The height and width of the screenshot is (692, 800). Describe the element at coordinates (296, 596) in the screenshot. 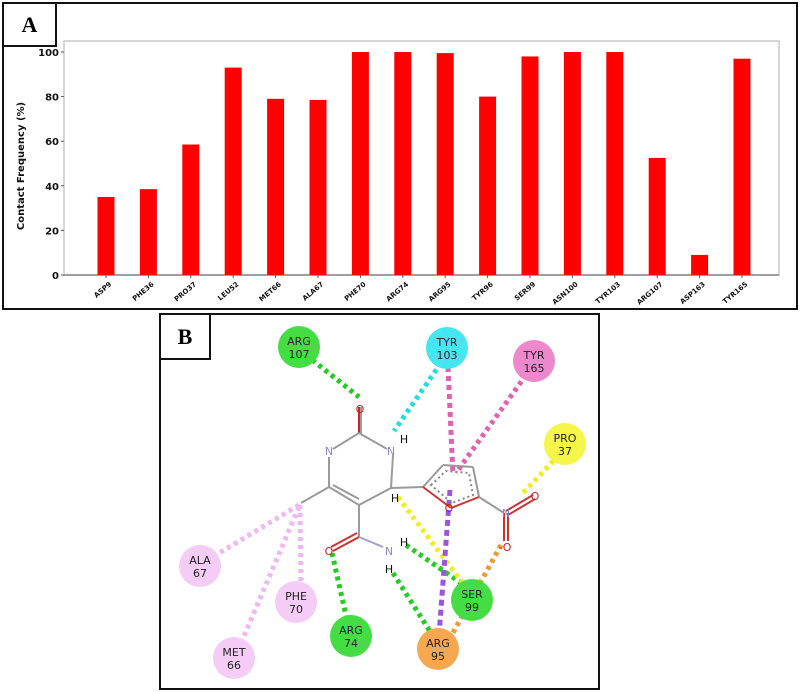

I see `residue-name: PHE` at that location.